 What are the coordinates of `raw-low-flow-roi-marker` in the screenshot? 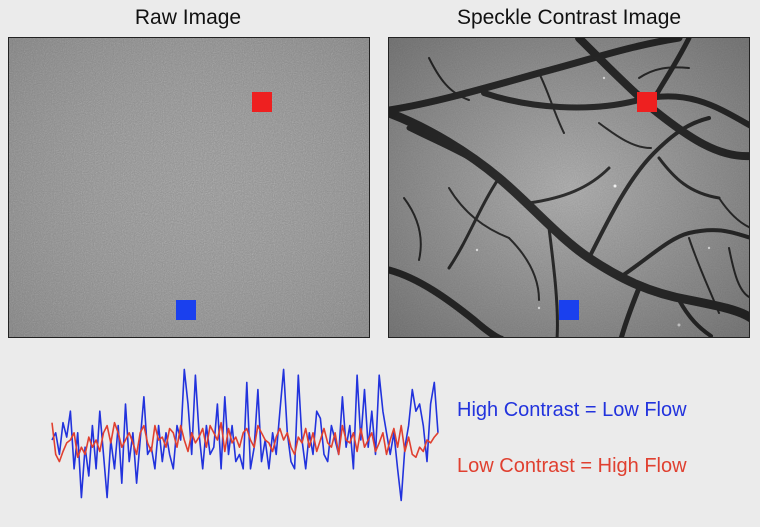 It's located at (186, 310).